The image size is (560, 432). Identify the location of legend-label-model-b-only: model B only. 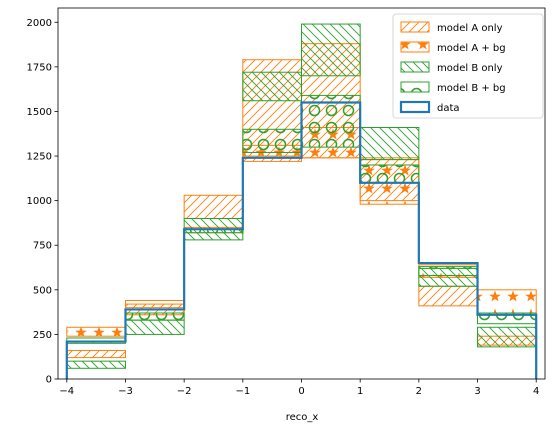
(470, 68).